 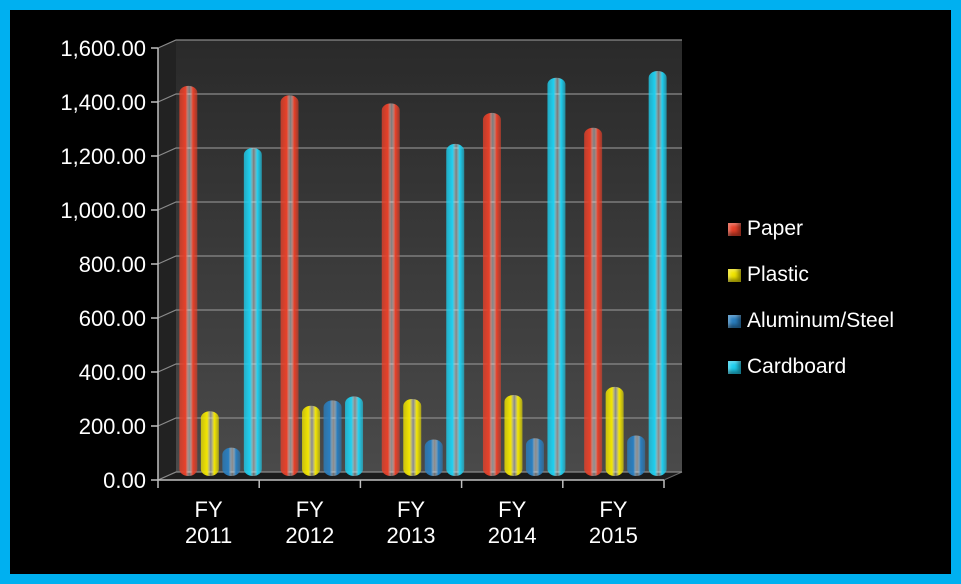 What do you see at coordinates (433, 457) in the screenshot?
I see `bar-aluminum-steel-fy-2013` at bounding box center [433, 457].